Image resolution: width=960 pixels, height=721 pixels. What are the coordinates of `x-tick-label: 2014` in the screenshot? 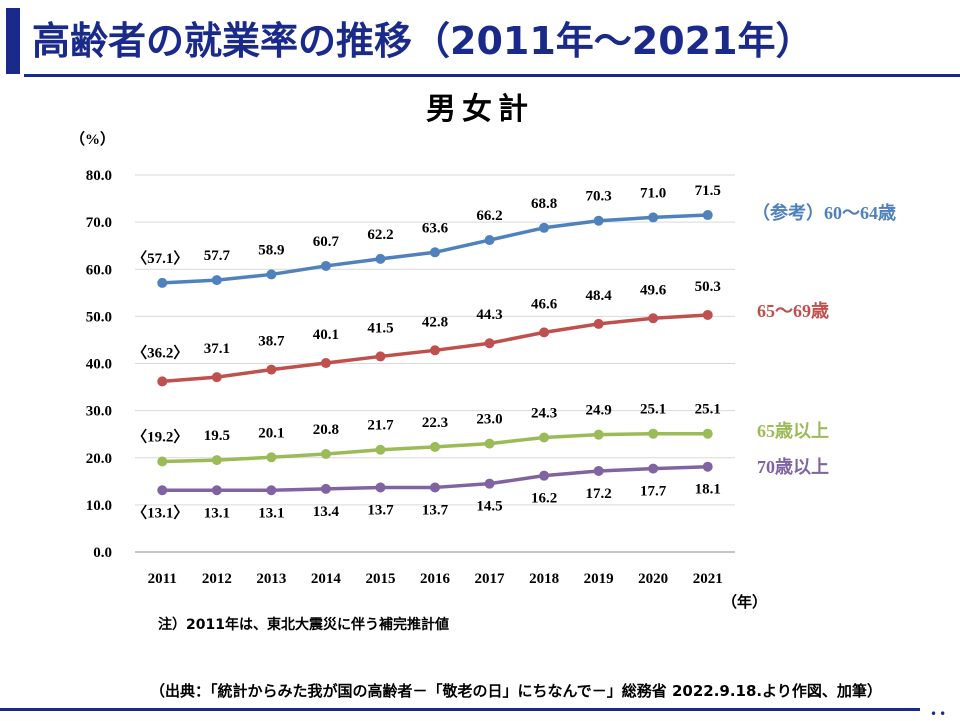 It's located at (326, 579).